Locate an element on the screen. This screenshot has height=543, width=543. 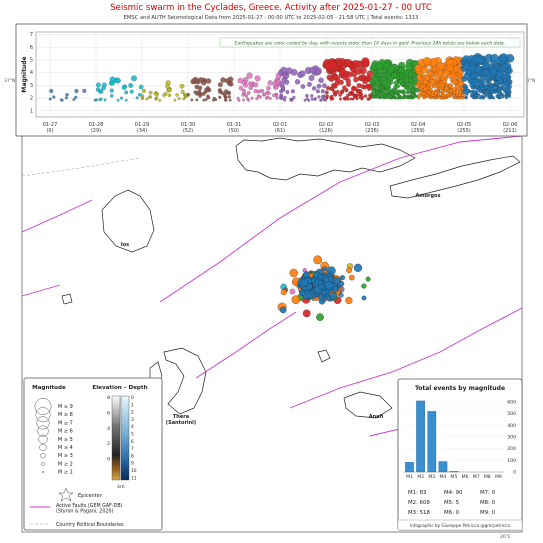
histogram-bar is located at coordinates (432, 442).